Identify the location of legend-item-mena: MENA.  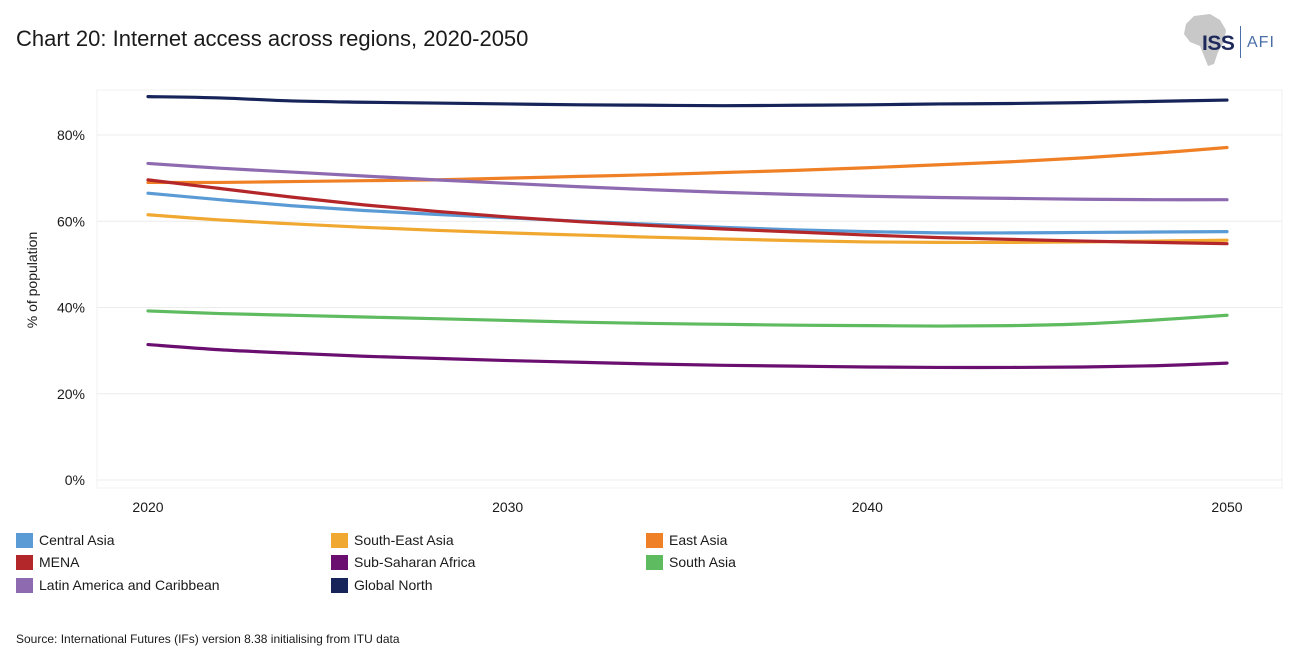
(47, 562).